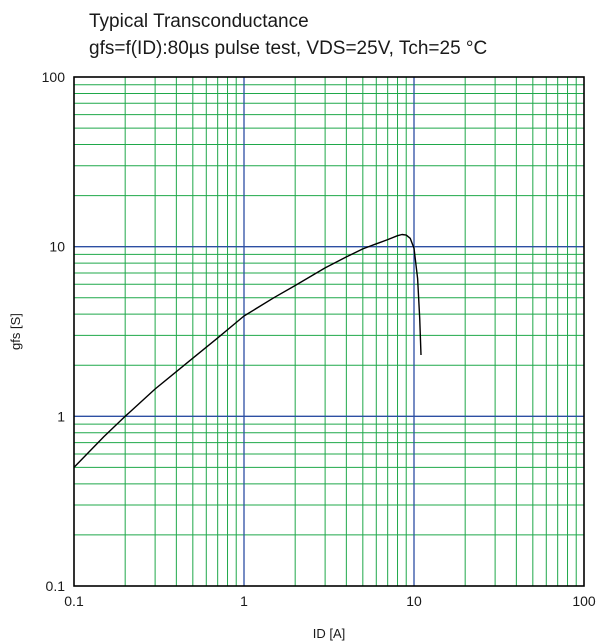 The image size is (606, 644). What do you see at coordinates (330, 601) in the screenshot?
I see `x-tick-labels: 0.1 1 10 100` at bounding box center [330, 601].